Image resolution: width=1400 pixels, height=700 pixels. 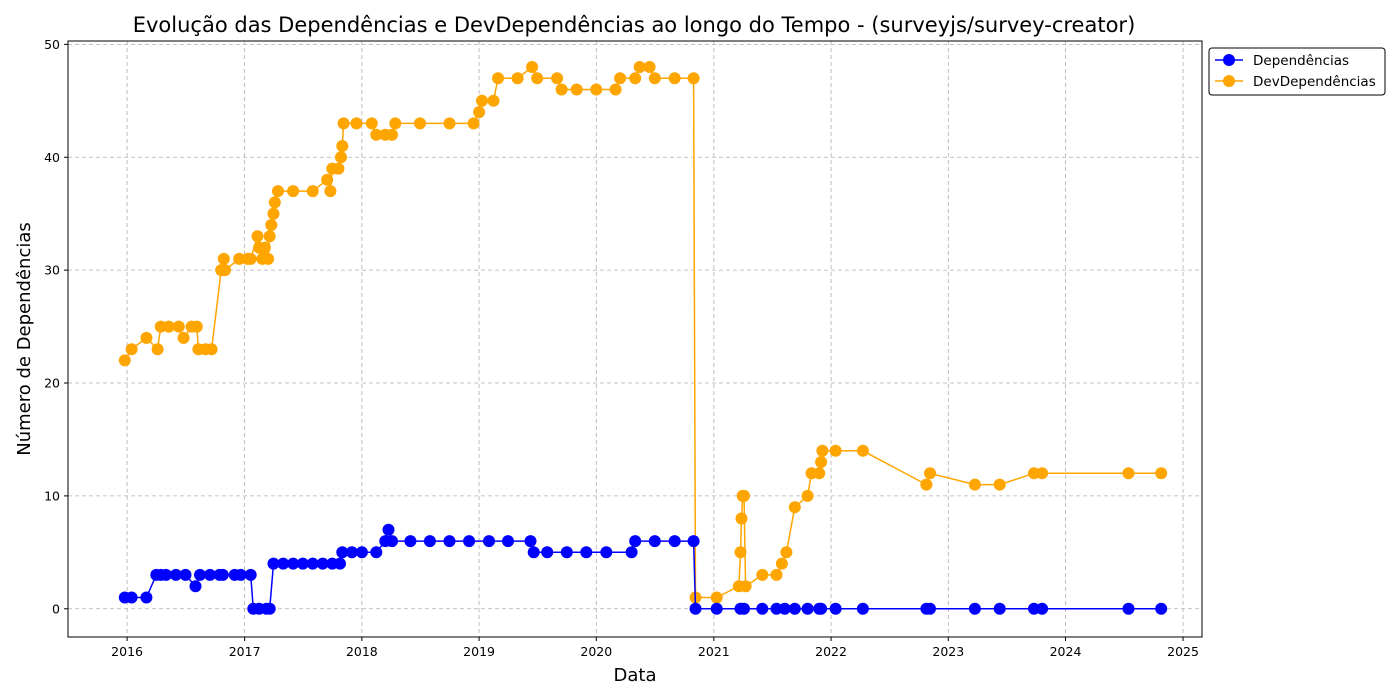 I want to click on y-tick-label: 50, so click(x=52, y=44).